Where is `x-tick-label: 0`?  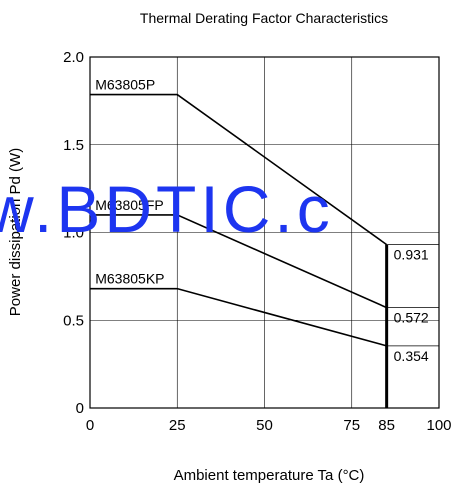 x-tick-label: 0 is located at coordinates (90, 425).